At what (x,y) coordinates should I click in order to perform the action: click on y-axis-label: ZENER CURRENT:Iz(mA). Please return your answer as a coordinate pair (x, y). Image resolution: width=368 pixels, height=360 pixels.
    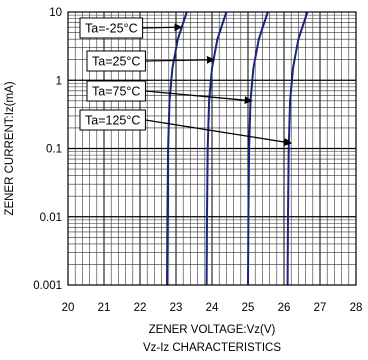
    Looking at the image, I should click on (10, 148).